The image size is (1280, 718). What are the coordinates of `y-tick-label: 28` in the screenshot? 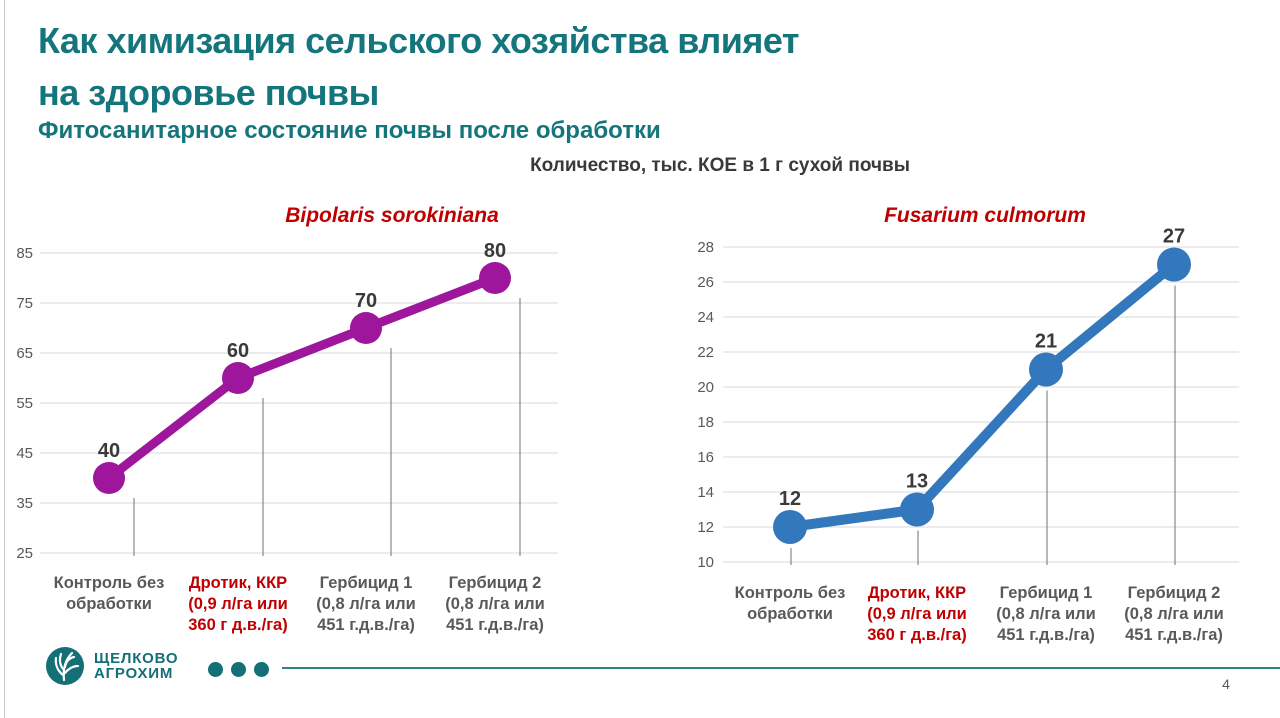 It's located at (705, 247).